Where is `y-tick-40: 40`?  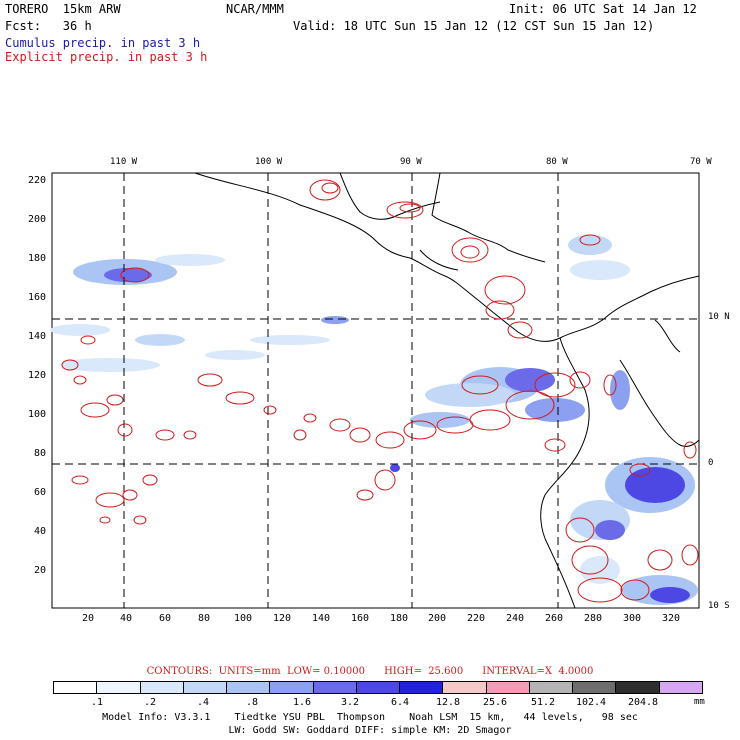 y-tick-40: 40 is located at coordinates (39, 531).